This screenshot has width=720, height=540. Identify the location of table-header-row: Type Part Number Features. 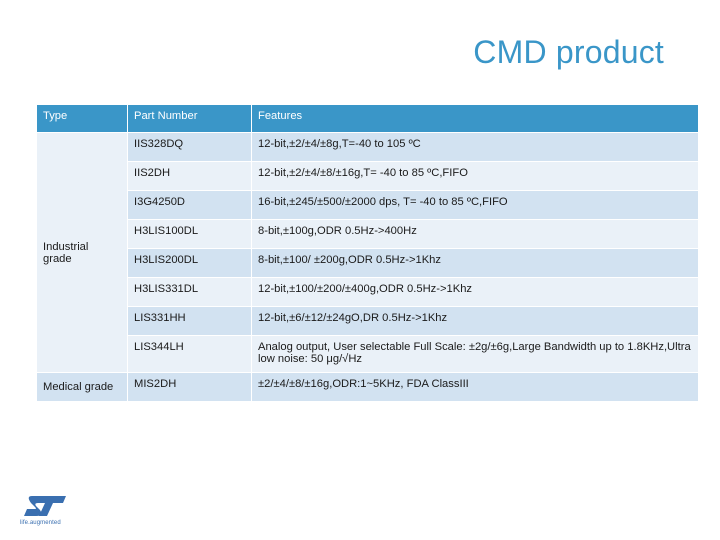
(367, 118).